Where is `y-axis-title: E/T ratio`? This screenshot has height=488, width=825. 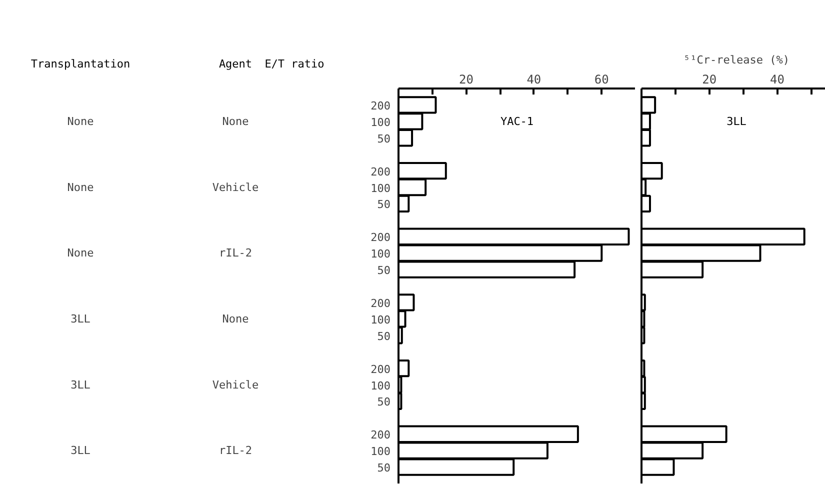 y-axis-title: E/T ratio is located at coordinates (294, 64).